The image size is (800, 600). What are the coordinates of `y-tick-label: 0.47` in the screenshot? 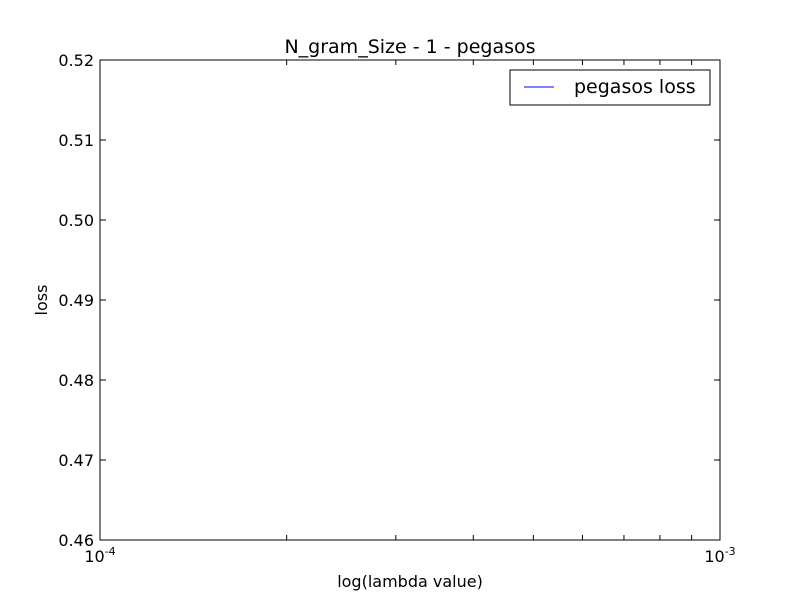 It's located at (76, 460).